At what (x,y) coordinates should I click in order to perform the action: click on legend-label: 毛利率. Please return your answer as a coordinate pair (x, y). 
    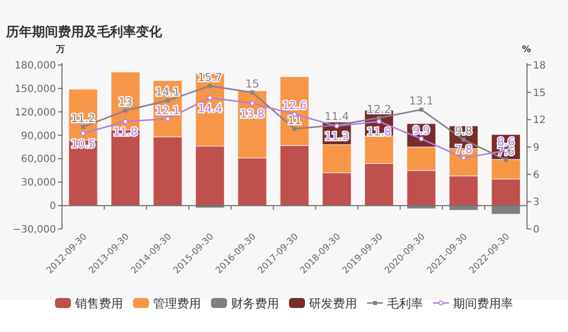
    Looking at the image, I should click on (405, 303).